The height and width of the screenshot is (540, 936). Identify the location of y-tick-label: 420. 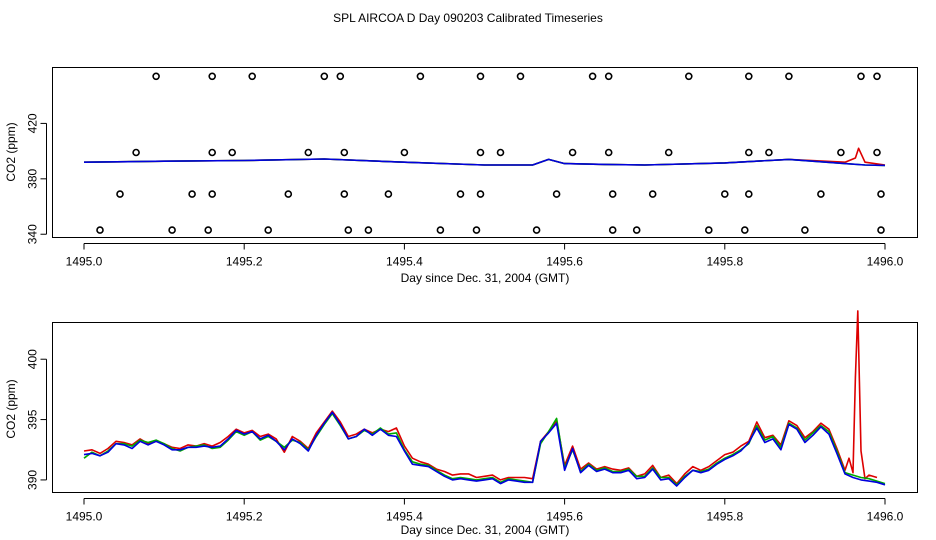
(33, 123).